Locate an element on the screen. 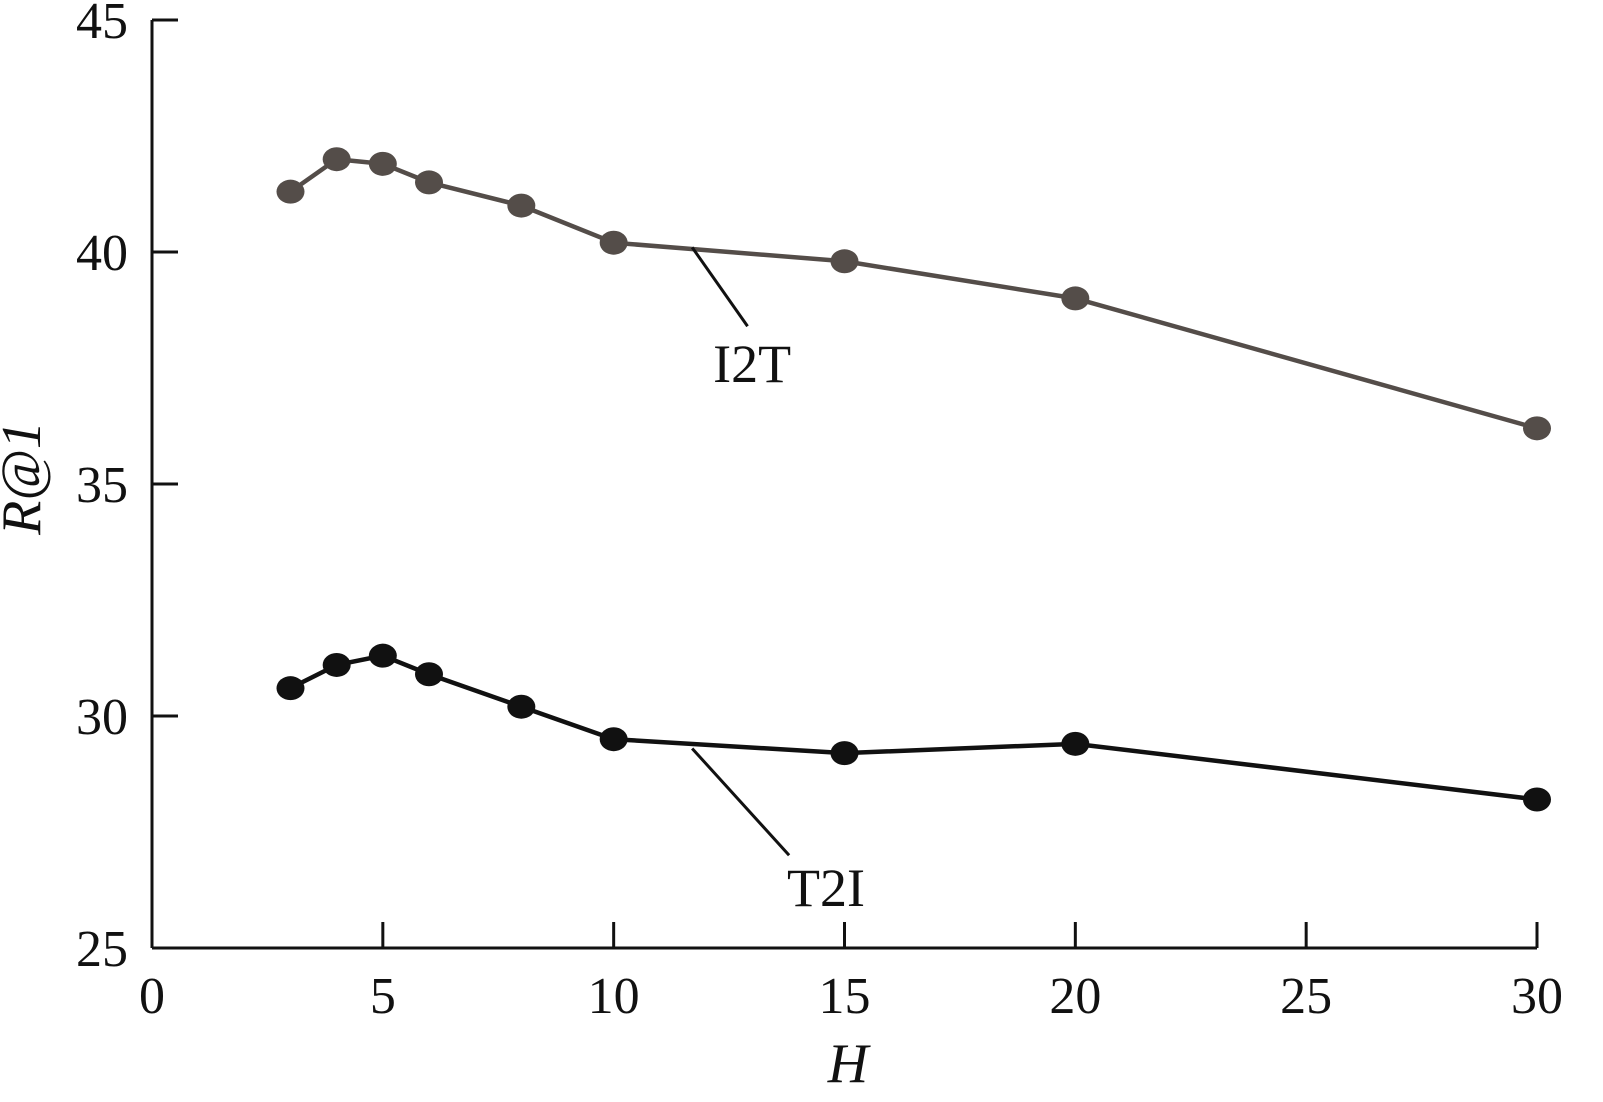 The height and width of the screenshot is (1102, 1603). y-tick-label: 40 is located at coordinates (102, 253).